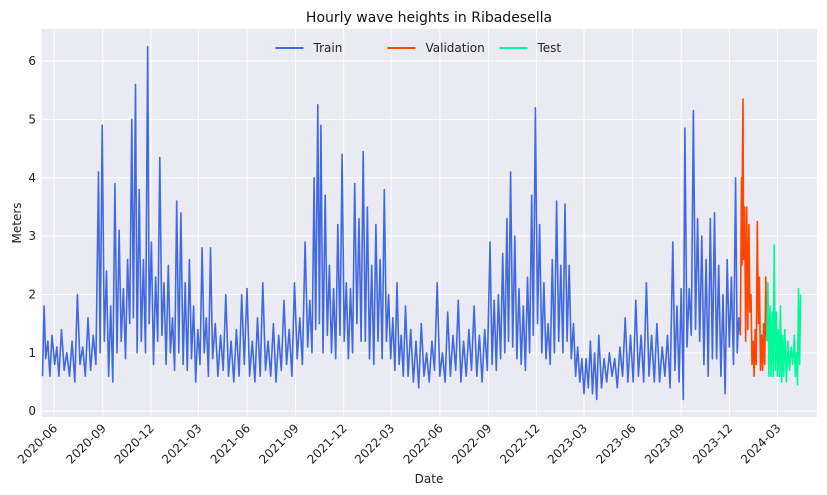  What do you see at coordinates (429, 479) in the screenshot?
I see `x-axis-label: Date` at bounding box center [429, 479].